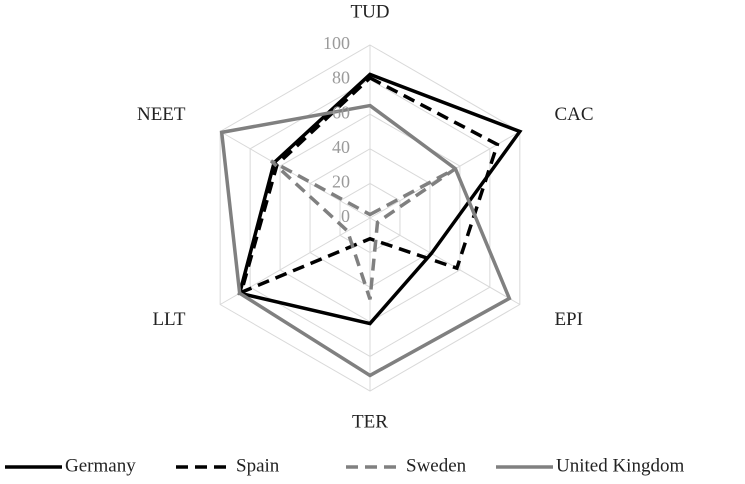  What do you see at coordinates (620, 465) in the screenshot?
I see `legend-label: United Kingdom` at bounding box center [620, 465].